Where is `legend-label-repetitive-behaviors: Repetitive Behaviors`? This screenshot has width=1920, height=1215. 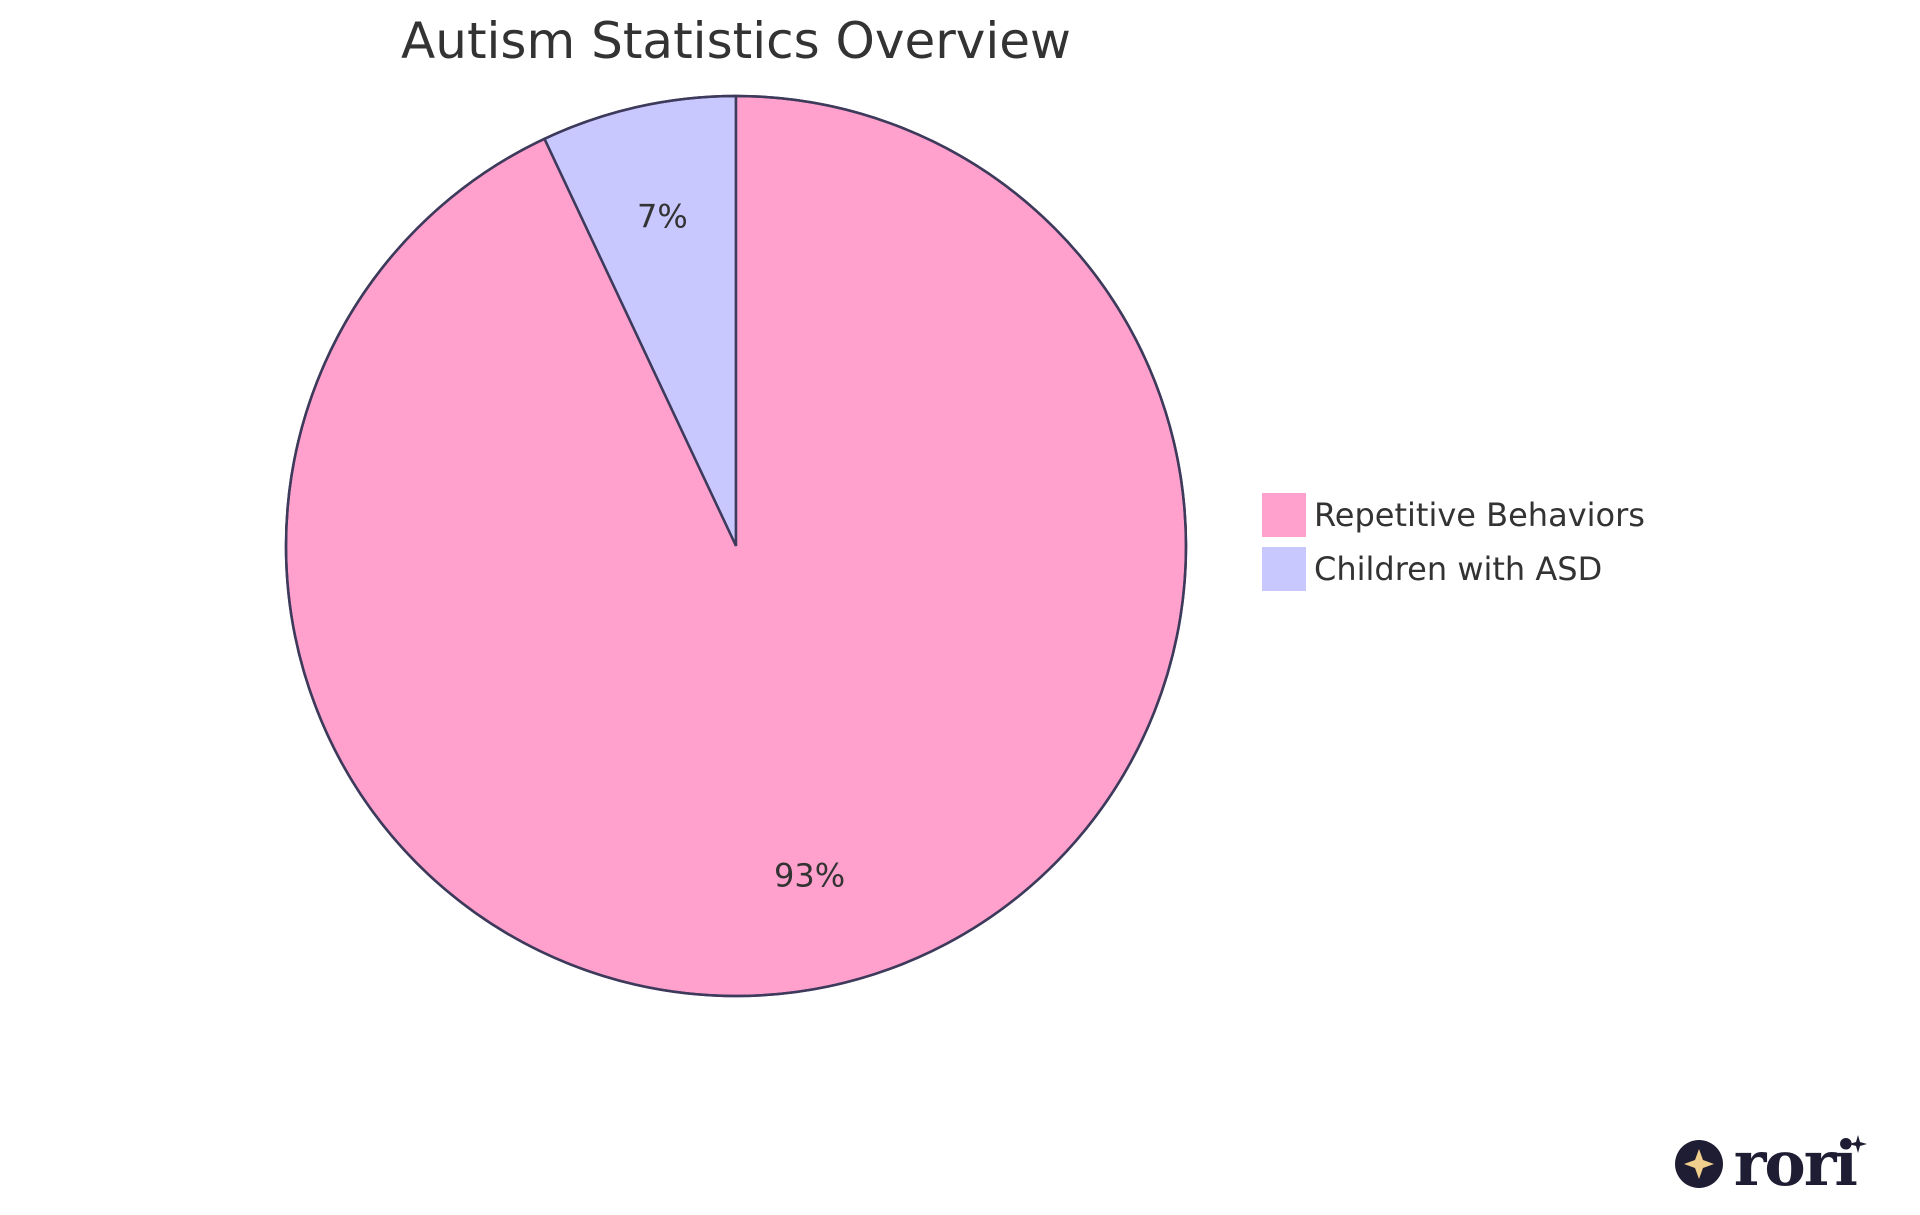 legend-label-repetitive-behaviors: Repetitive Behaviors is located at coordinates (1479, 515).